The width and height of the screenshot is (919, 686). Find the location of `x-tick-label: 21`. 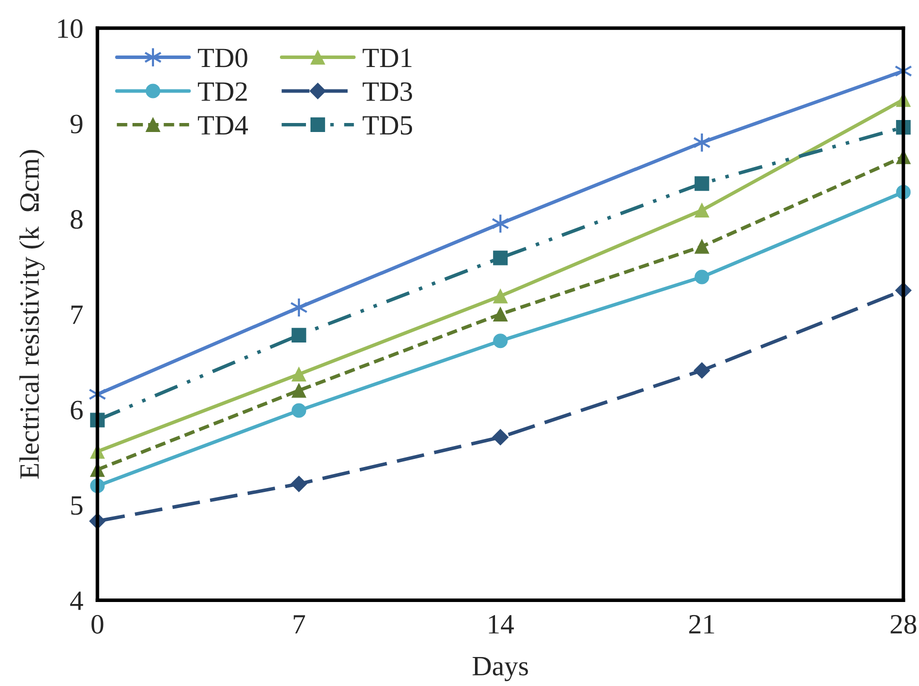

x-tick-label: 21 is located at coordinates (701, 624).